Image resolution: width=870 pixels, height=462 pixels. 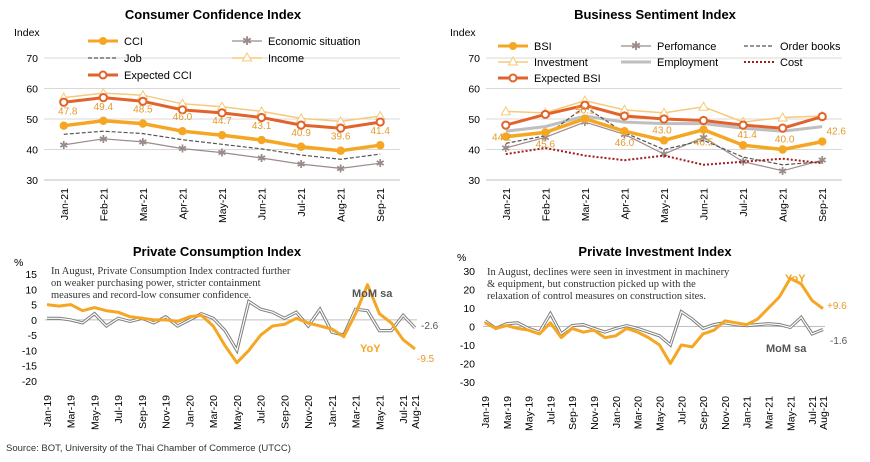 What do you see at coordinates (682, 410) in the screenshot?
I see `x-tick-label: Jul-20` at bounding box center [682, 410].